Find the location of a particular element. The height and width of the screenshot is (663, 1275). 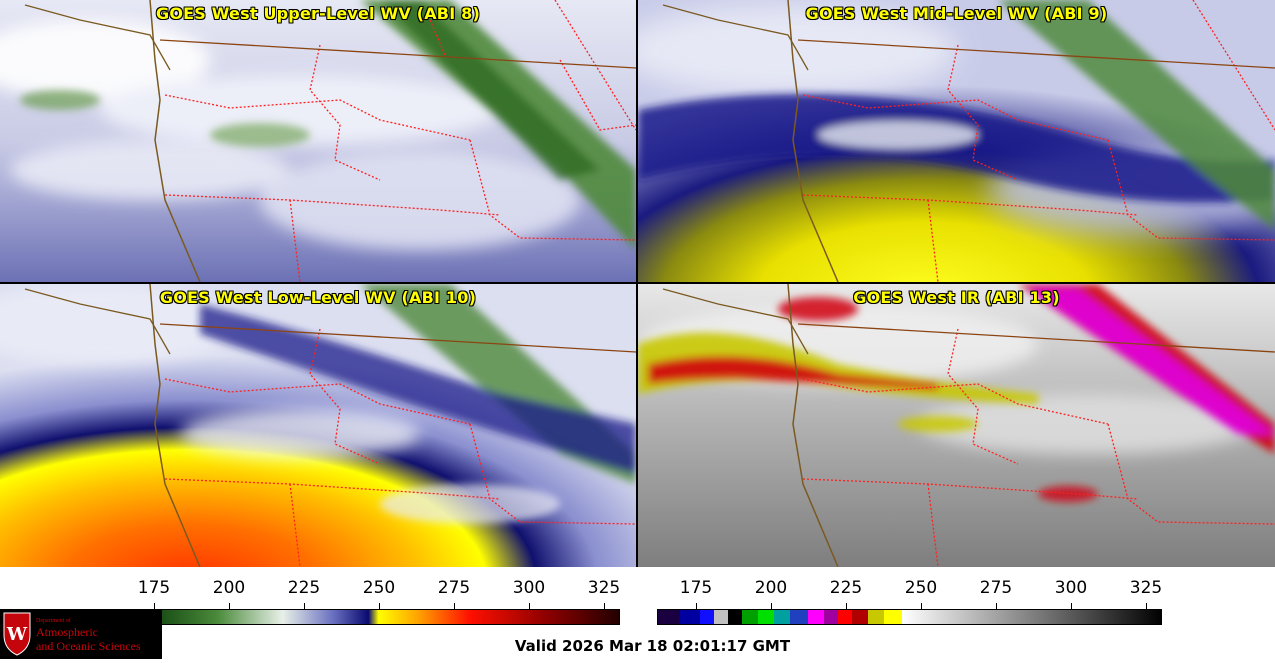

uw-crest-icon: W is located at coordinates (17, 634).